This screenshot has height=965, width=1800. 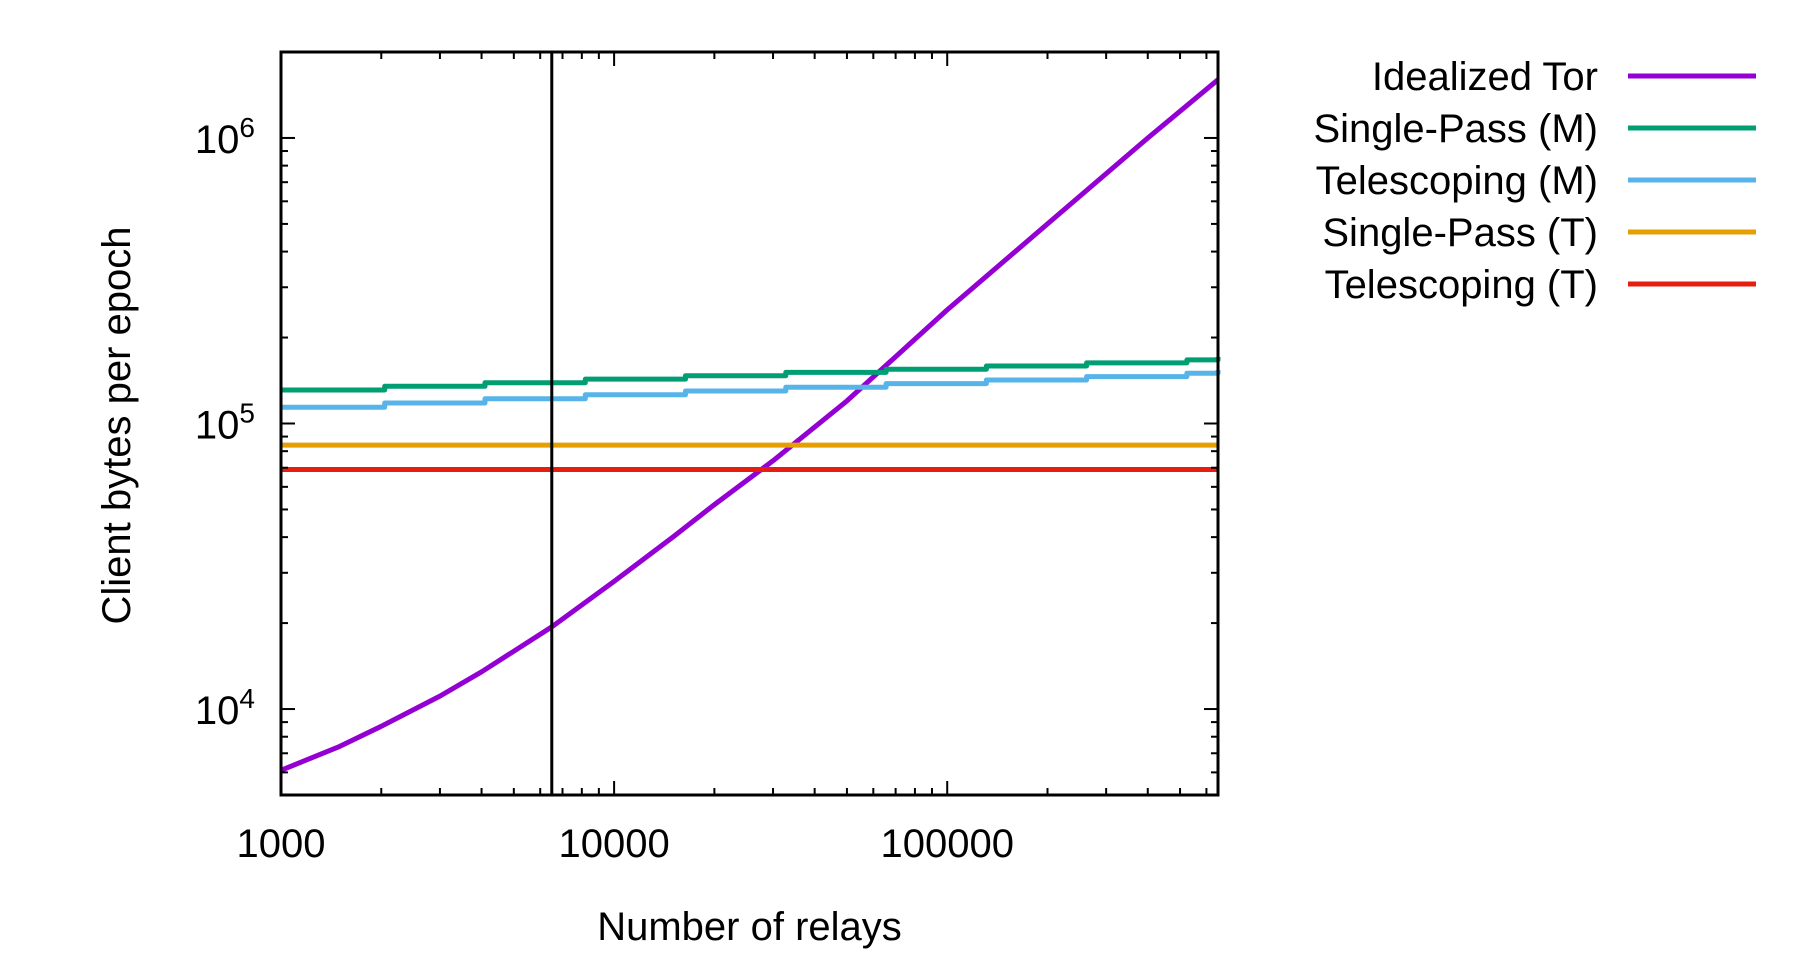 I want to click on y-tick-label: 10⁴, so click(x=225, y=708).